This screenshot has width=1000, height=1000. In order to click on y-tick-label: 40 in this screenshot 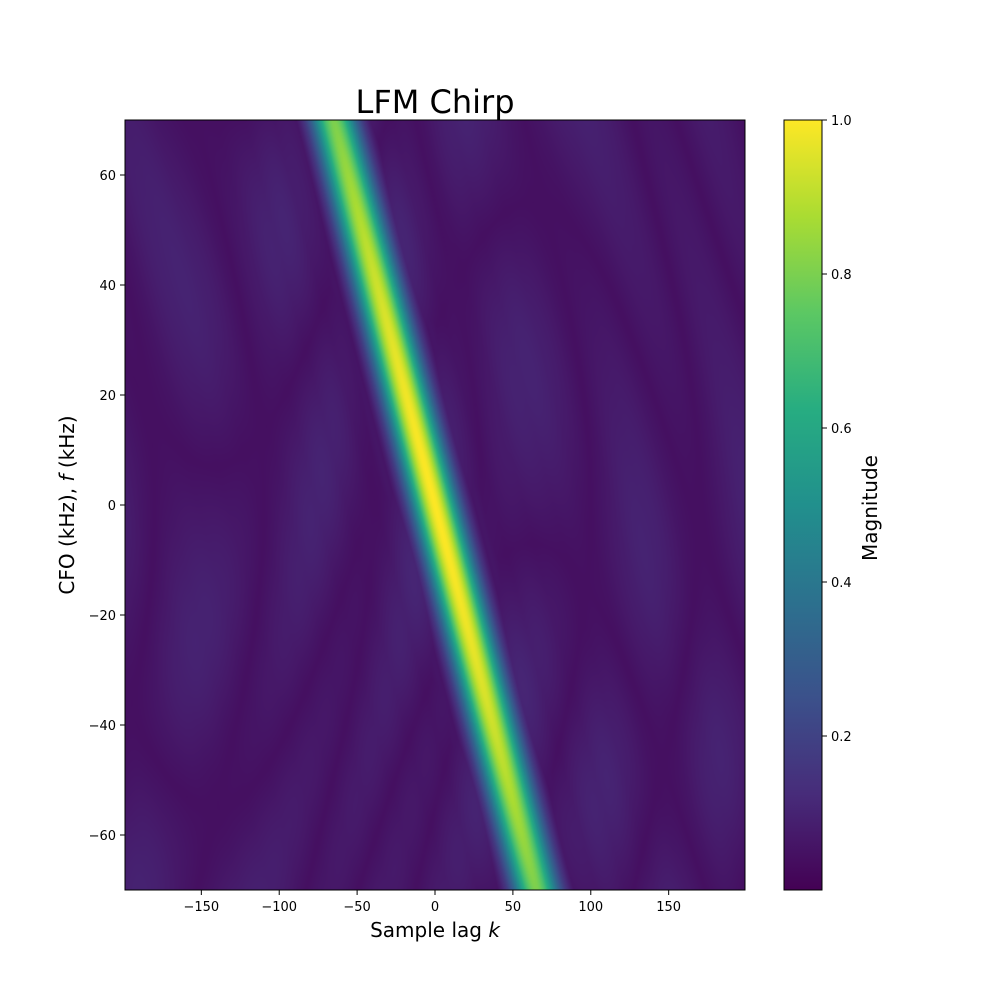, I will do `click(107, 286)`.